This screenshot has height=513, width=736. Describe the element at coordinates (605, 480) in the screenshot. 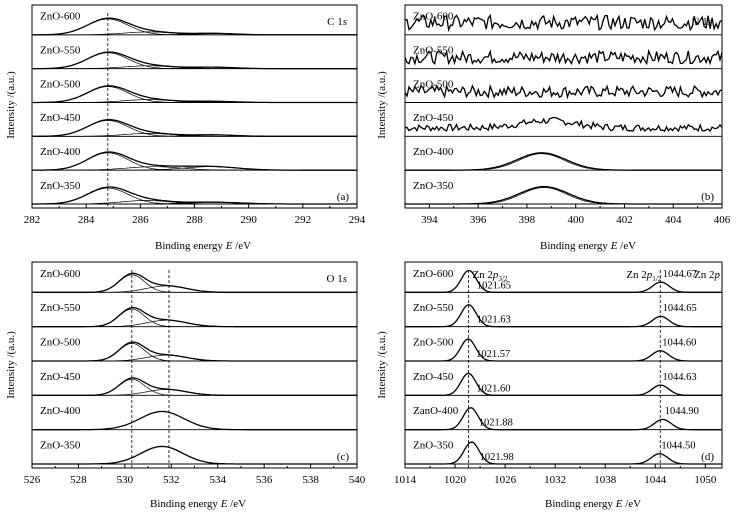

I see `x-tick-label-d: 1038` at that location.